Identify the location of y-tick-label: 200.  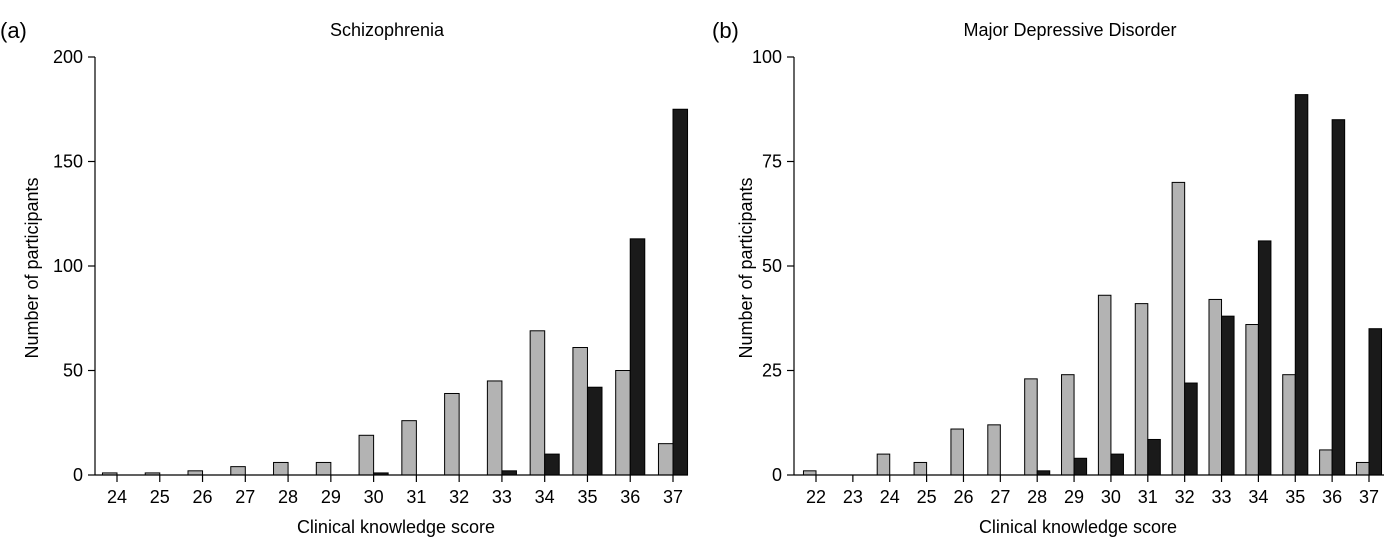
(68, 57).